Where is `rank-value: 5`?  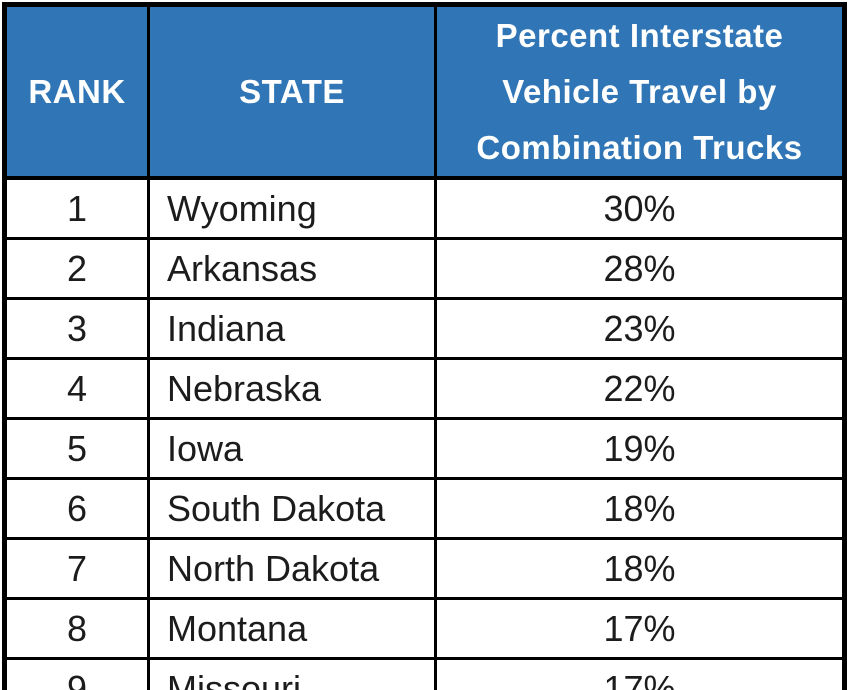
rank-value: 5 is located at coordinates (77, 448).